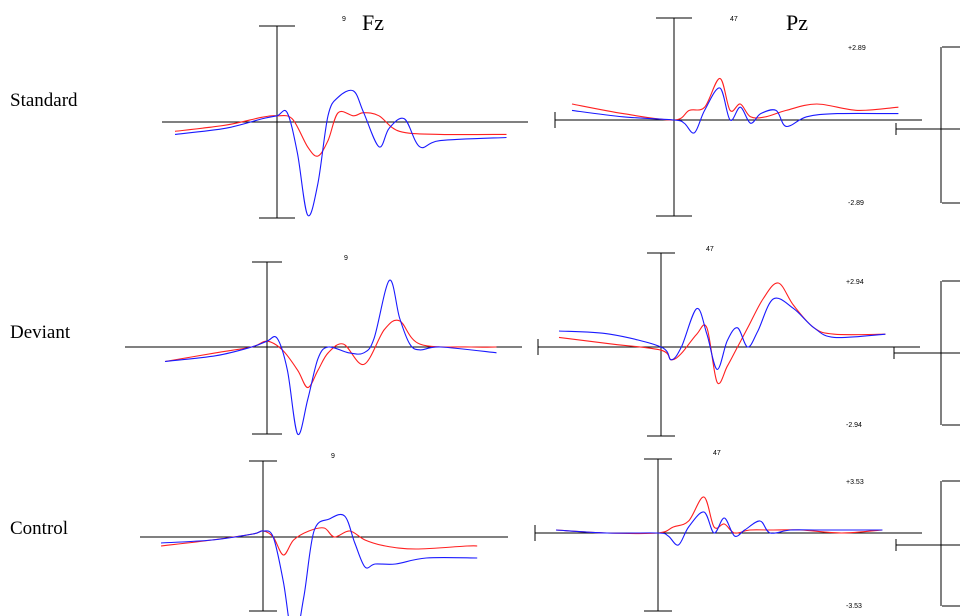 This screenshot has height=616, width=960. Describe the element at coordinates (40, 332) in the screenshot. I see `row-label-deviant: Deviant` at that location.